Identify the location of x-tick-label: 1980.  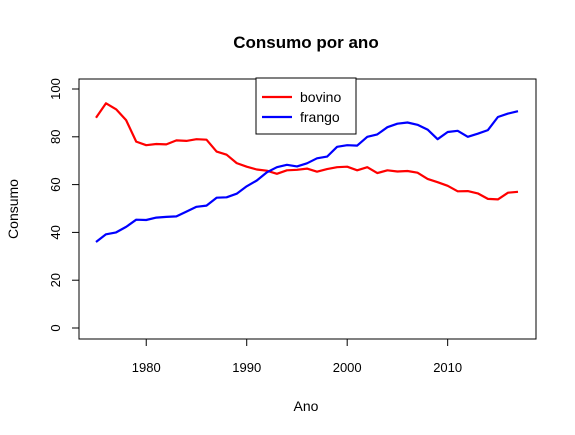
(146, 367).